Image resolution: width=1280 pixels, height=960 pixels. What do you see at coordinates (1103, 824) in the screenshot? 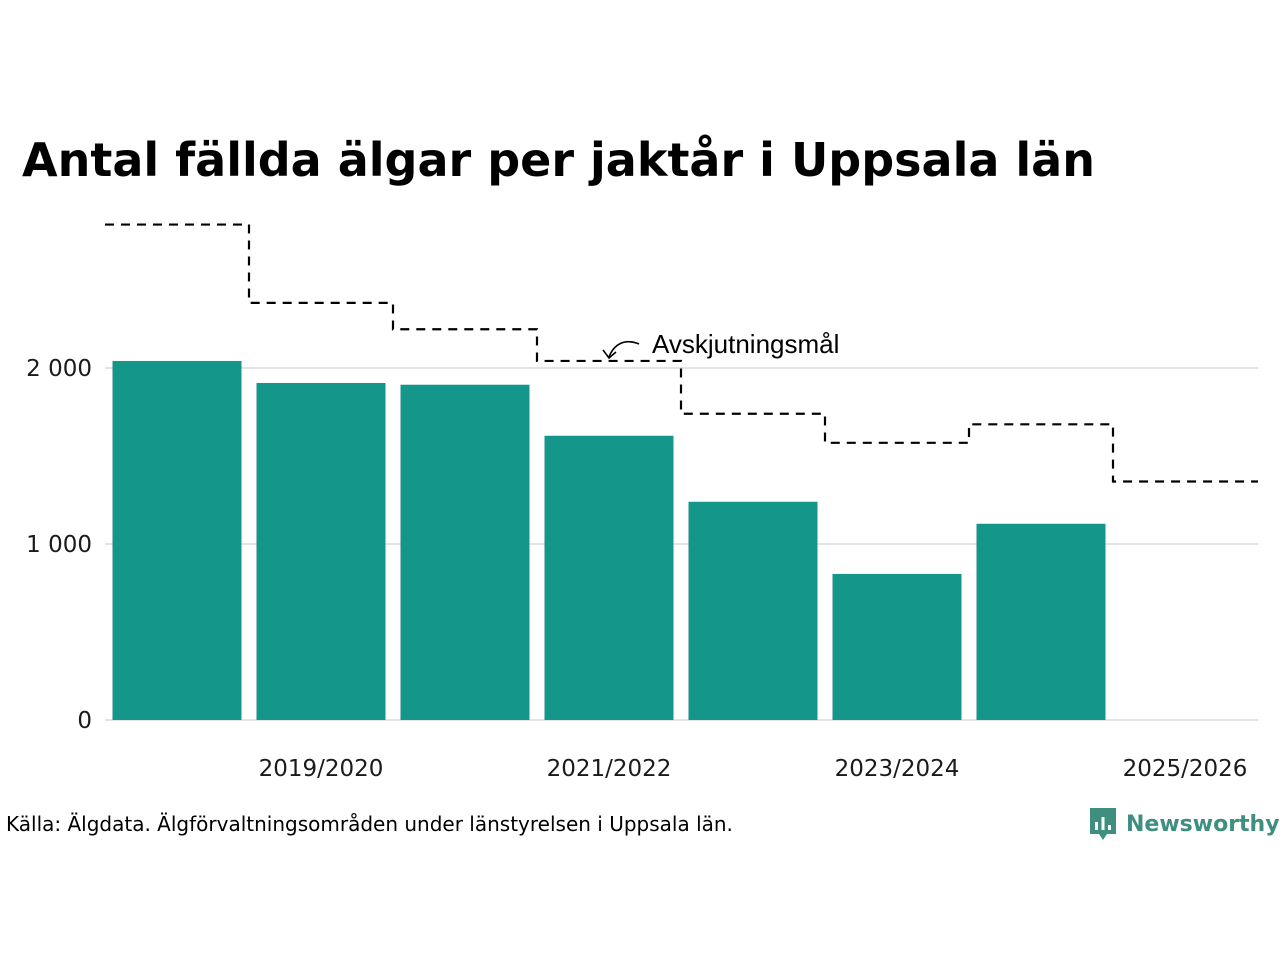
I see `newsworthy-logo-icon` at bounding box center [1103, 824].